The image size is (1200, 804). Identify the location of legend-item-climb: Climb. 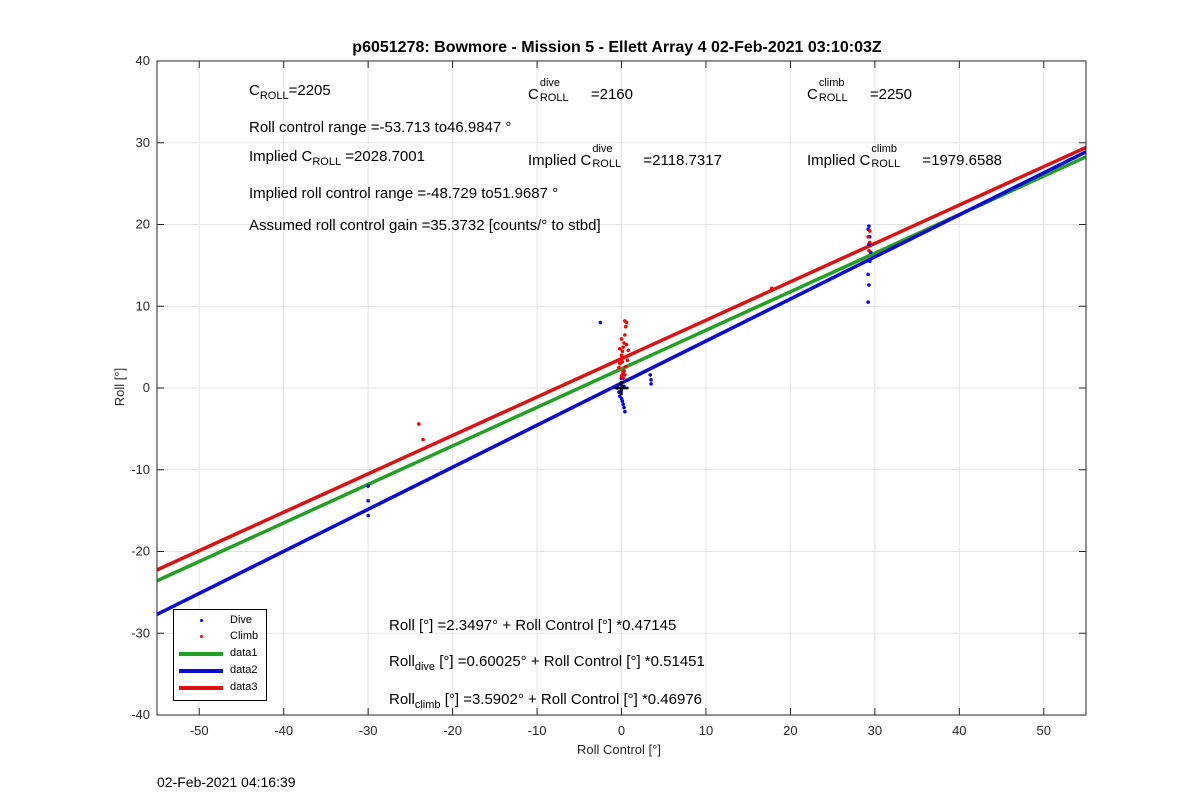
(220, 637).